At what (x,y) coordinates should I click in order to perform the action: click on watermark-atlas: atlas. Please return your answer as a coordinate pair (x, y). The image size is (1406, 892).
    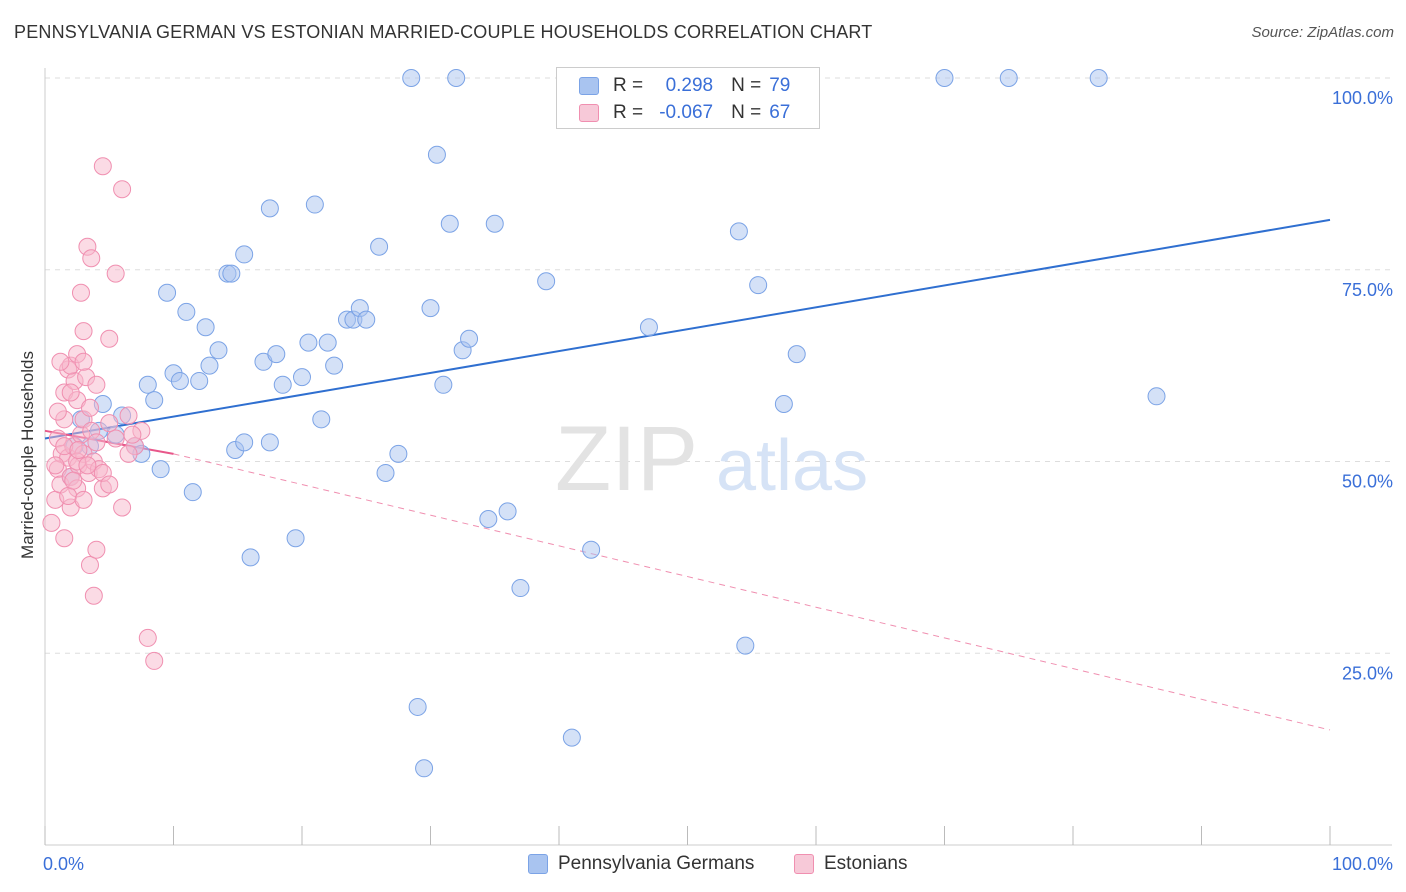
    Looking at the image, I should click on (792, 466).